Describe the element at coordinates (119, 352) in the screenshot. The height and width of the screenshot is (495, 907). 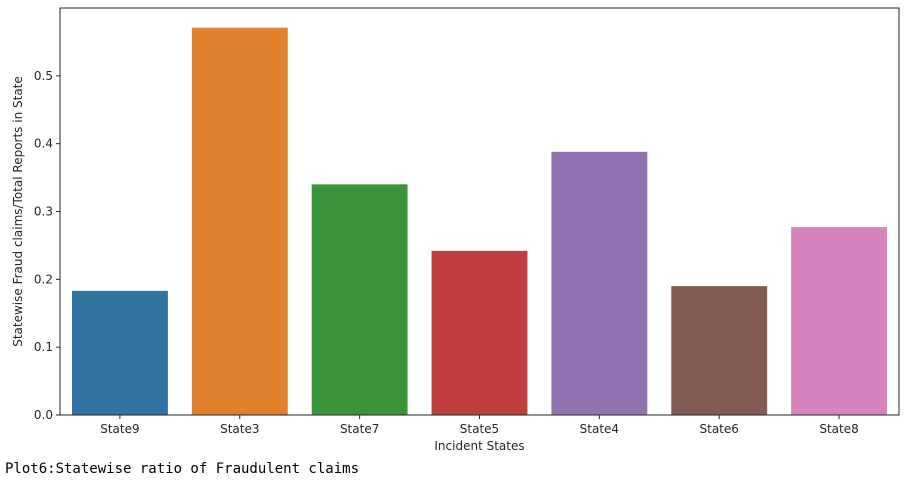
I see `bar-state9` at that location.